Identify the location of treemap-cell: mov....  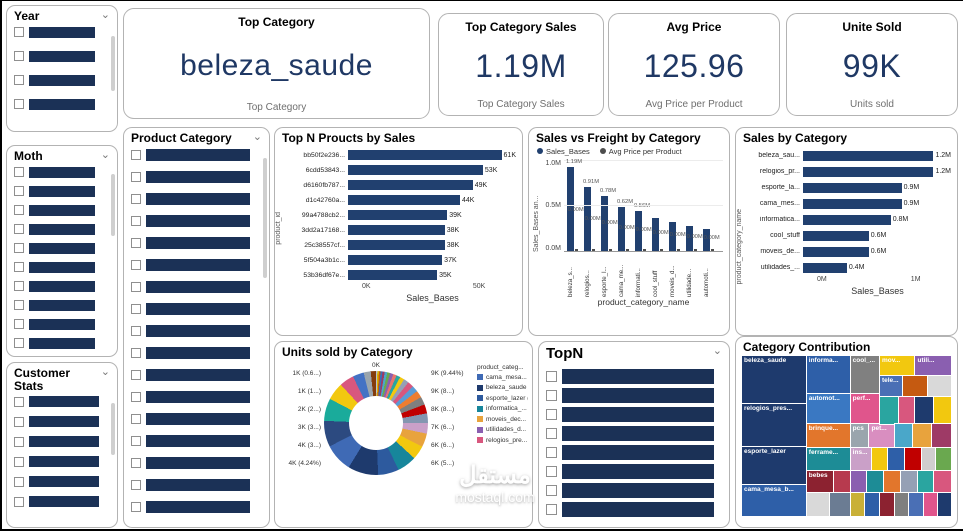
(897, 366).